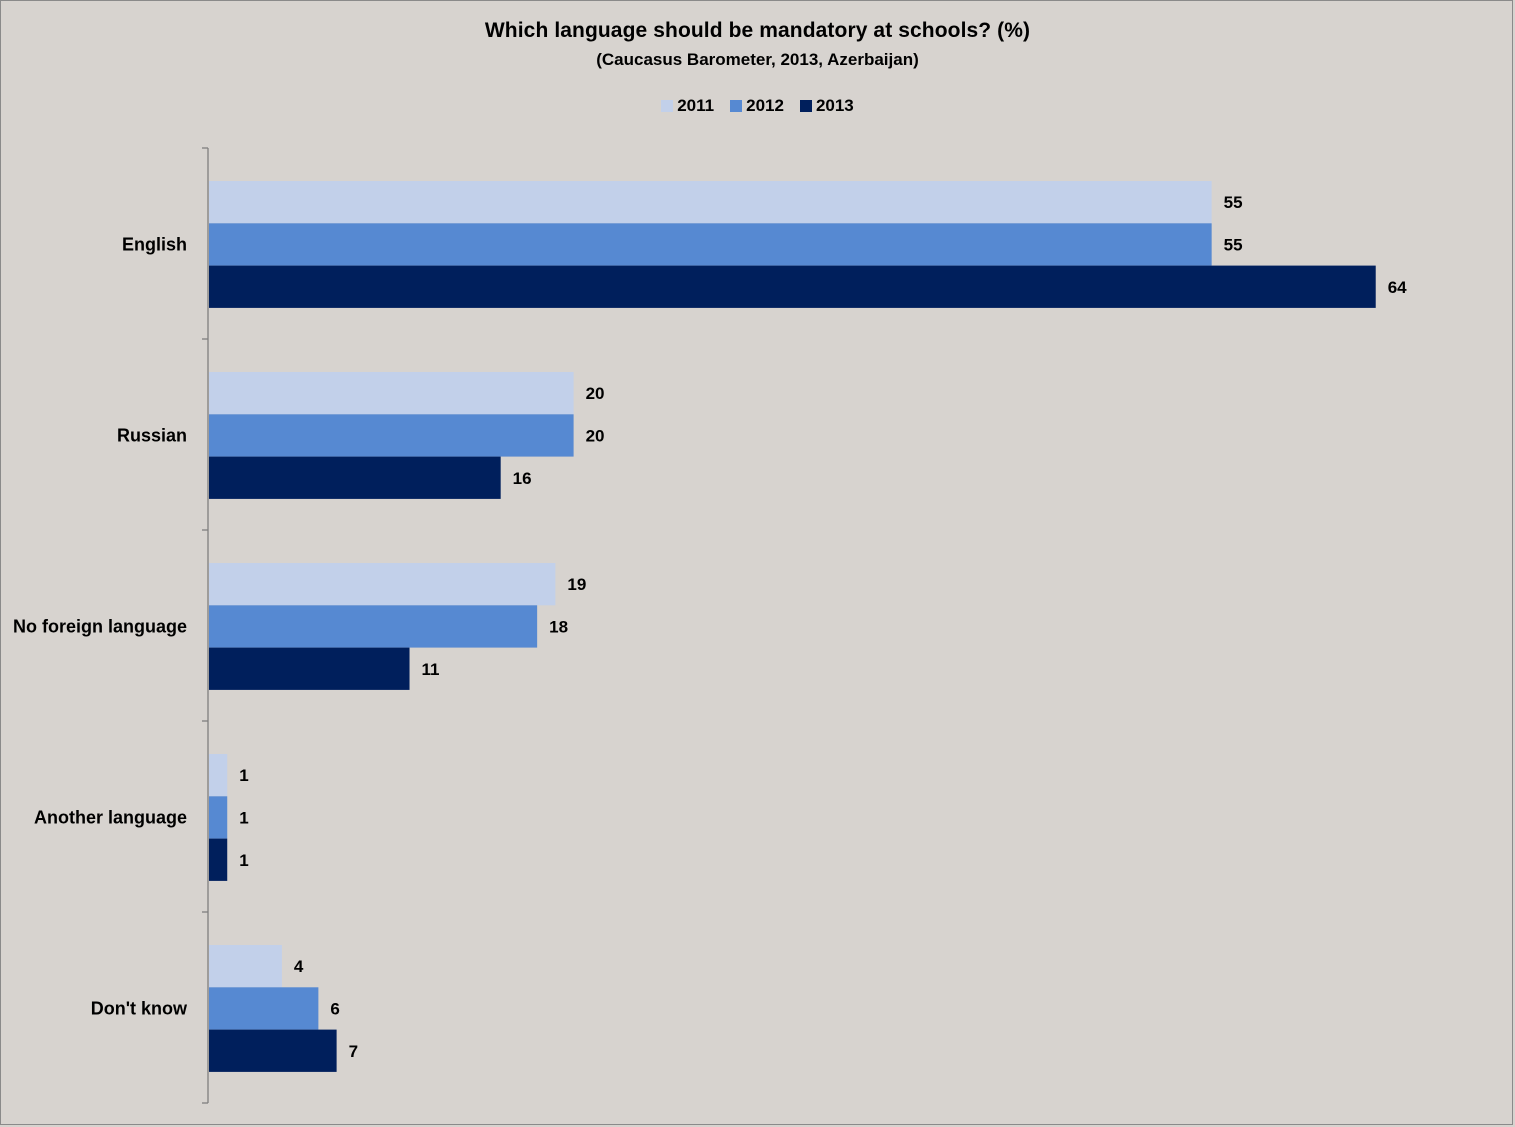  Describe the element at coordinates (765, 105) in the screenshot. I see `legend-label-2012: 2012` at that location.